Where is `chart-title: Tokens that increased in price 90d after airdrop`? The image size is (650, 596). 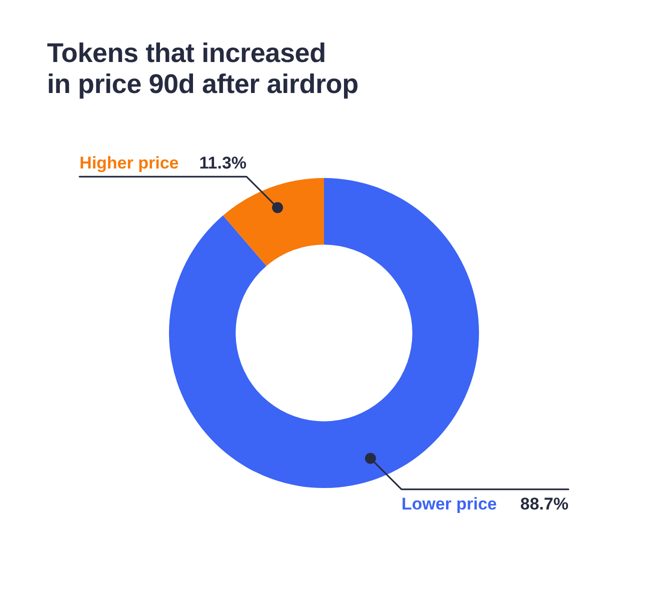
chart-title: Tokens that increased in price 90d after airdrop is located at coordinates (202, 69).